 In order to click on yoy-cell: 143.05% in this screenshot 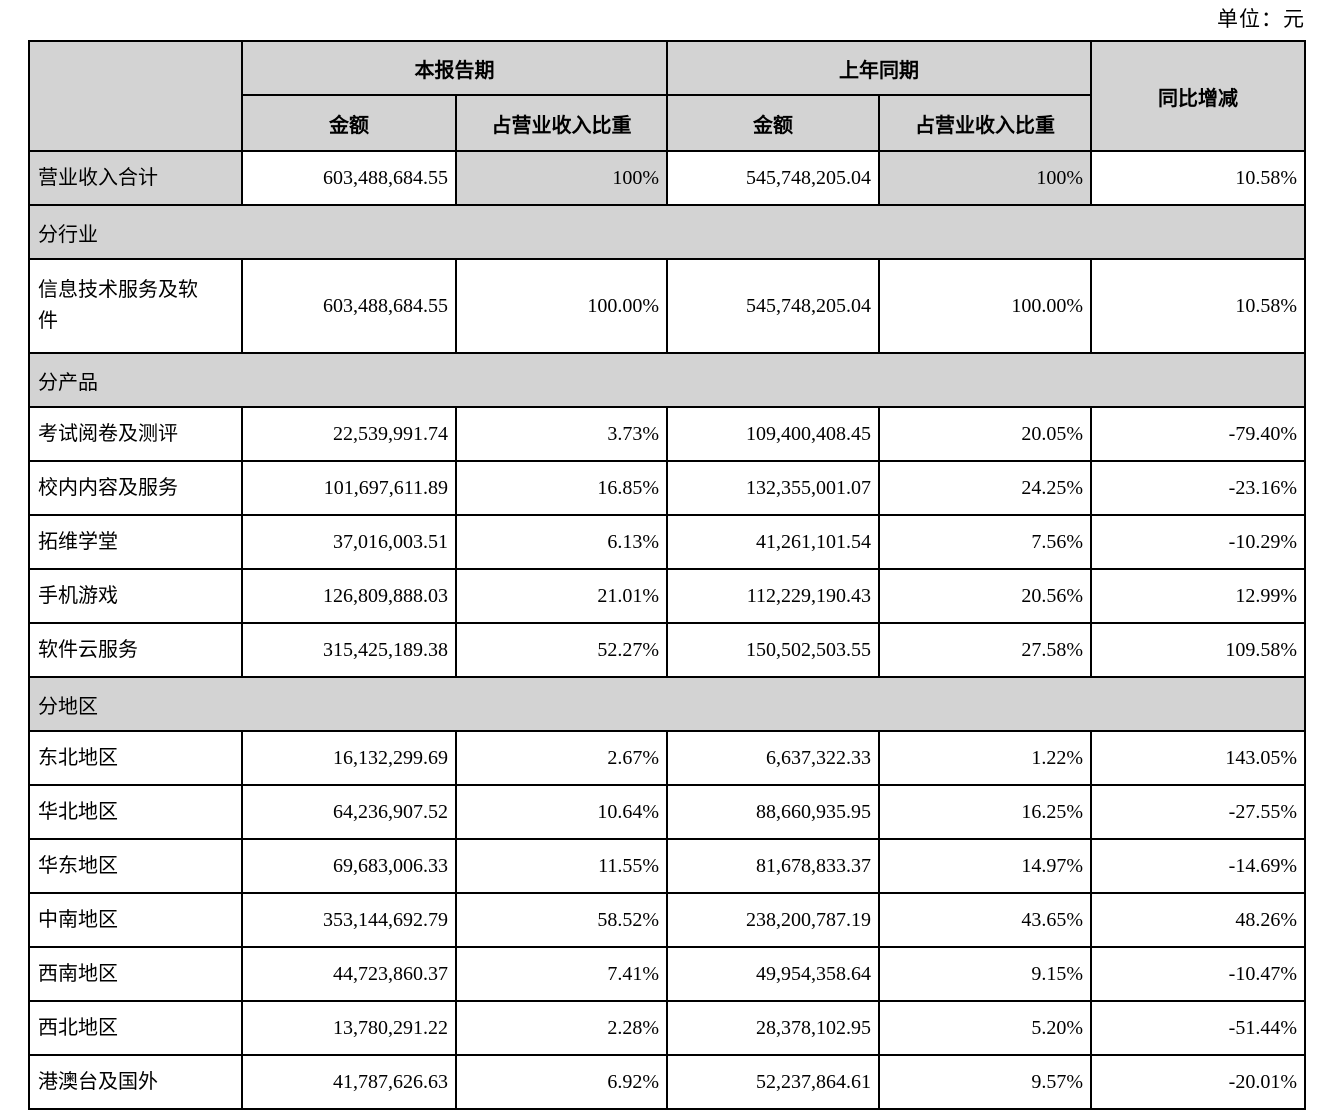, I will do `click(1198, 758)`.